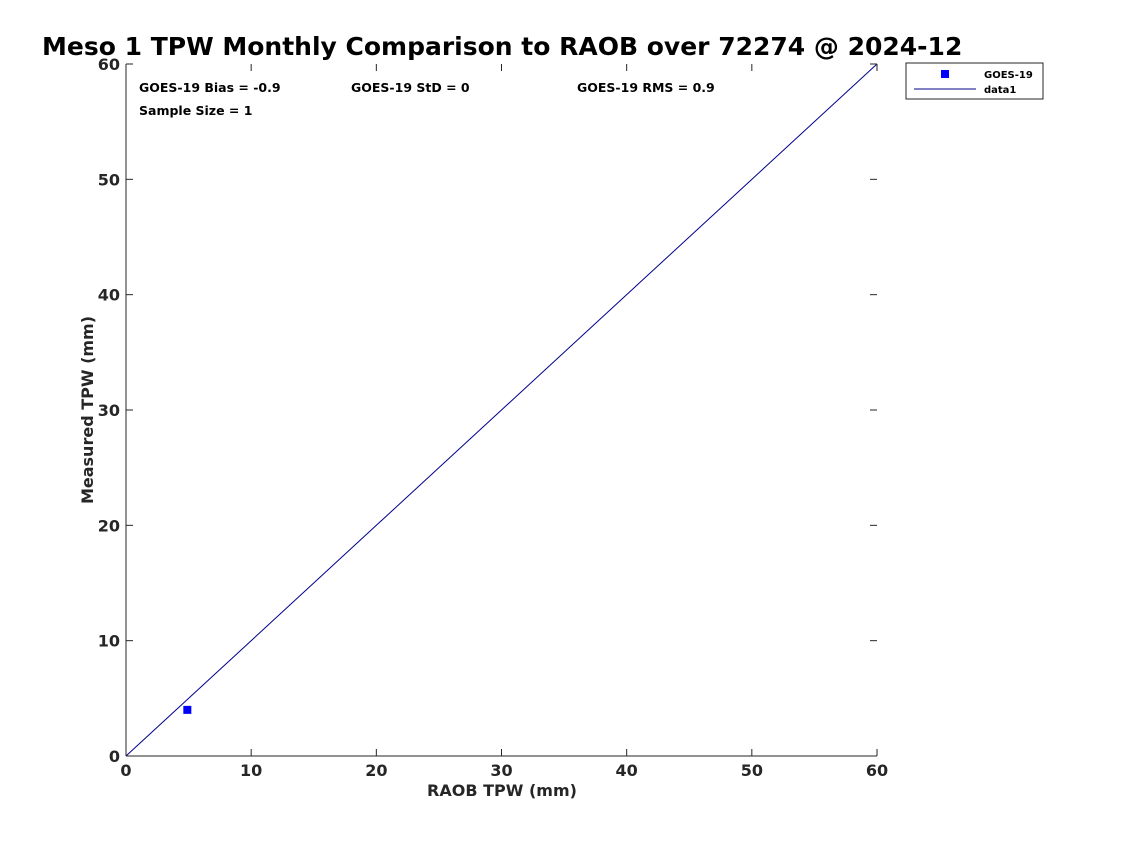 The width and height of the screenshot is (1135, 851). Describe the element at coordinates (114, 756) in the screenshot. I see `y-tick-label: 0` at that location.